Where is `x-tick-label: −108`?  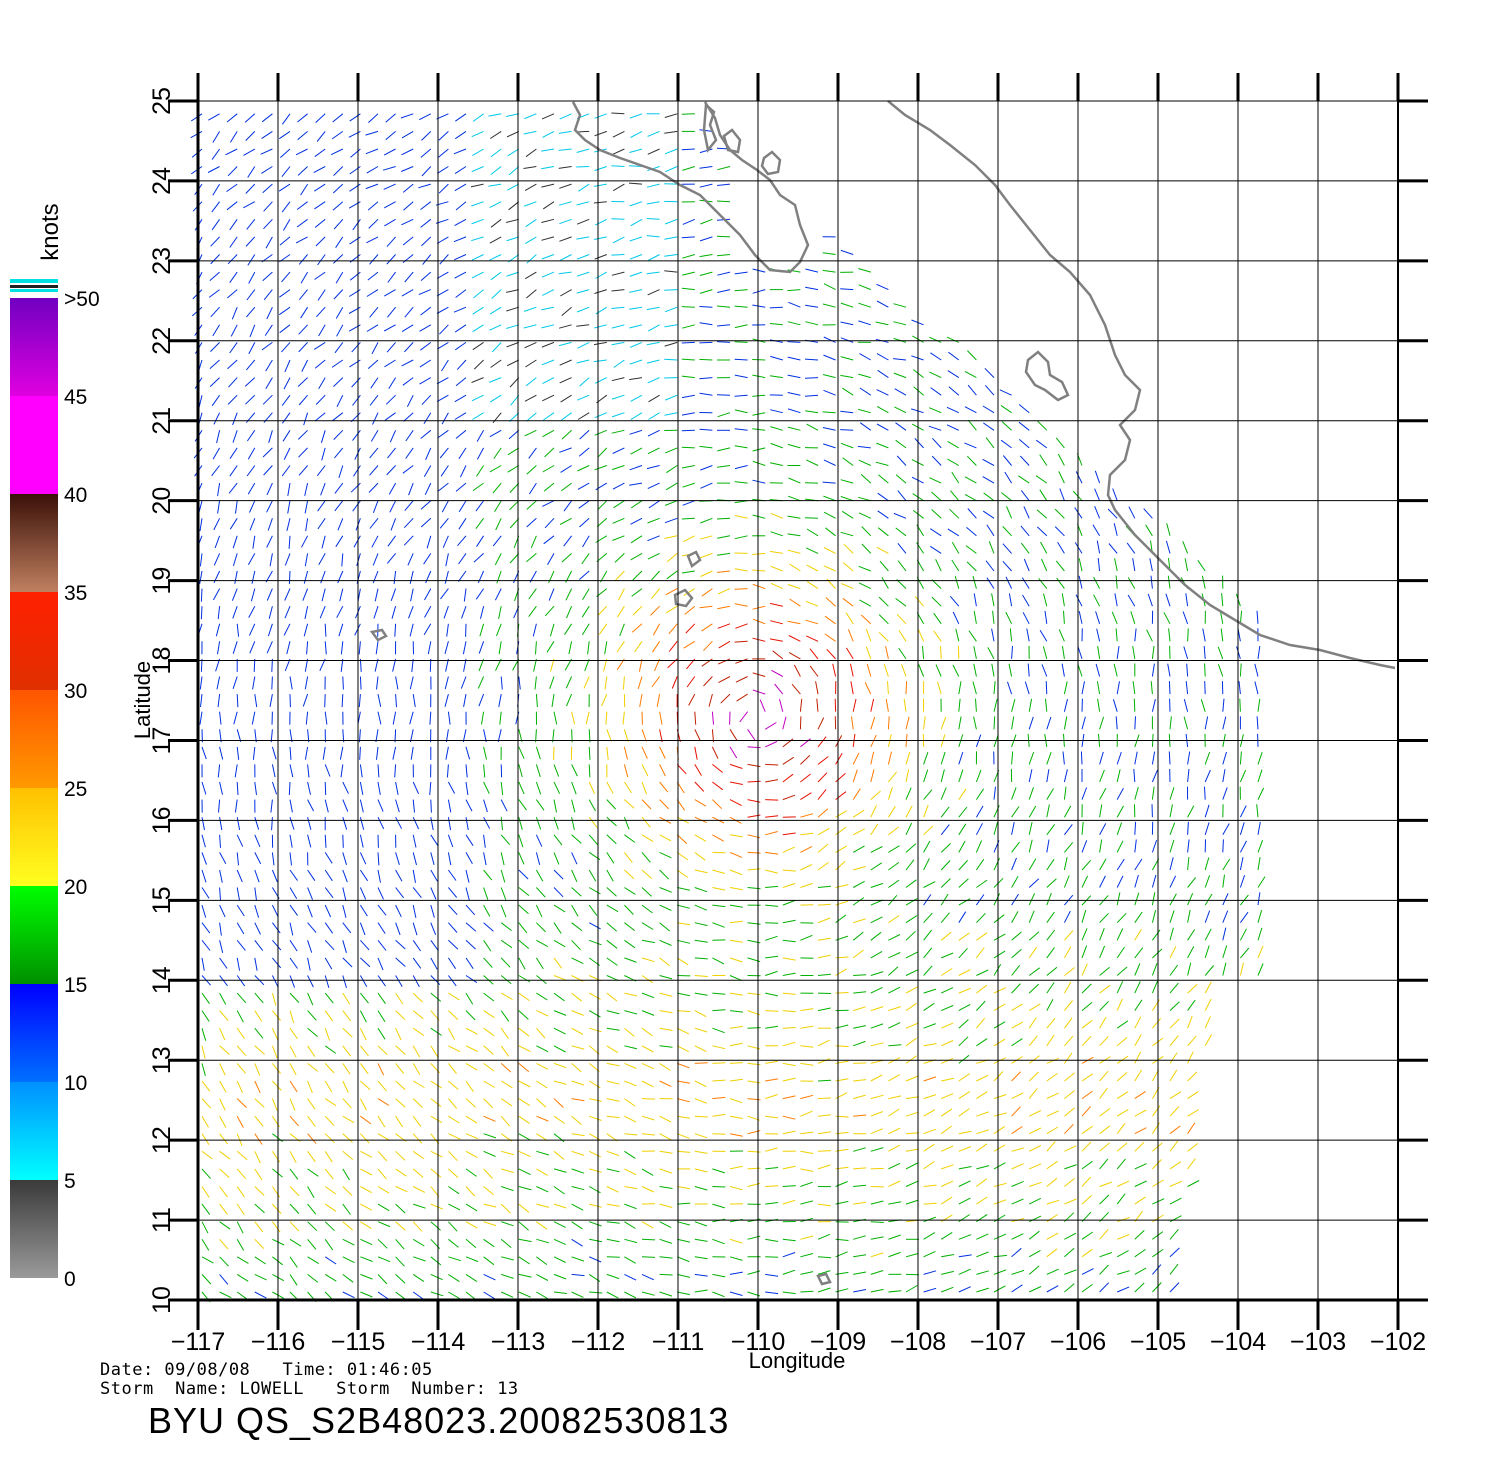 x-tick-label: −108 is located at coordinates (918, 1342).